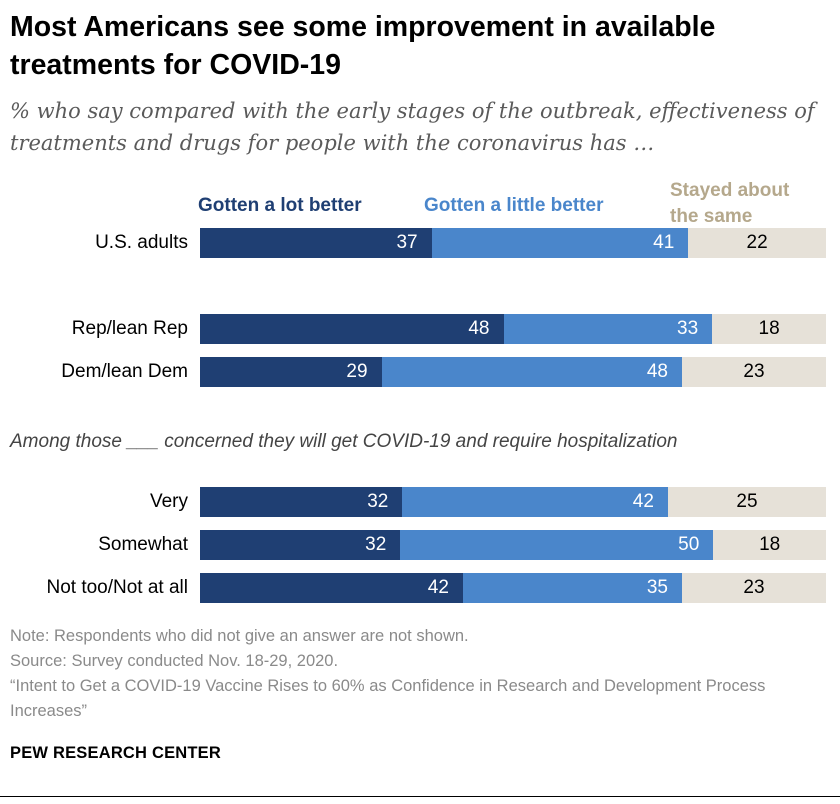  What do you see at coordinates (141, 242) in the screenshot?
I see `row-label-u-s-adults: U.S. adults` at bounding box center [141, 242].